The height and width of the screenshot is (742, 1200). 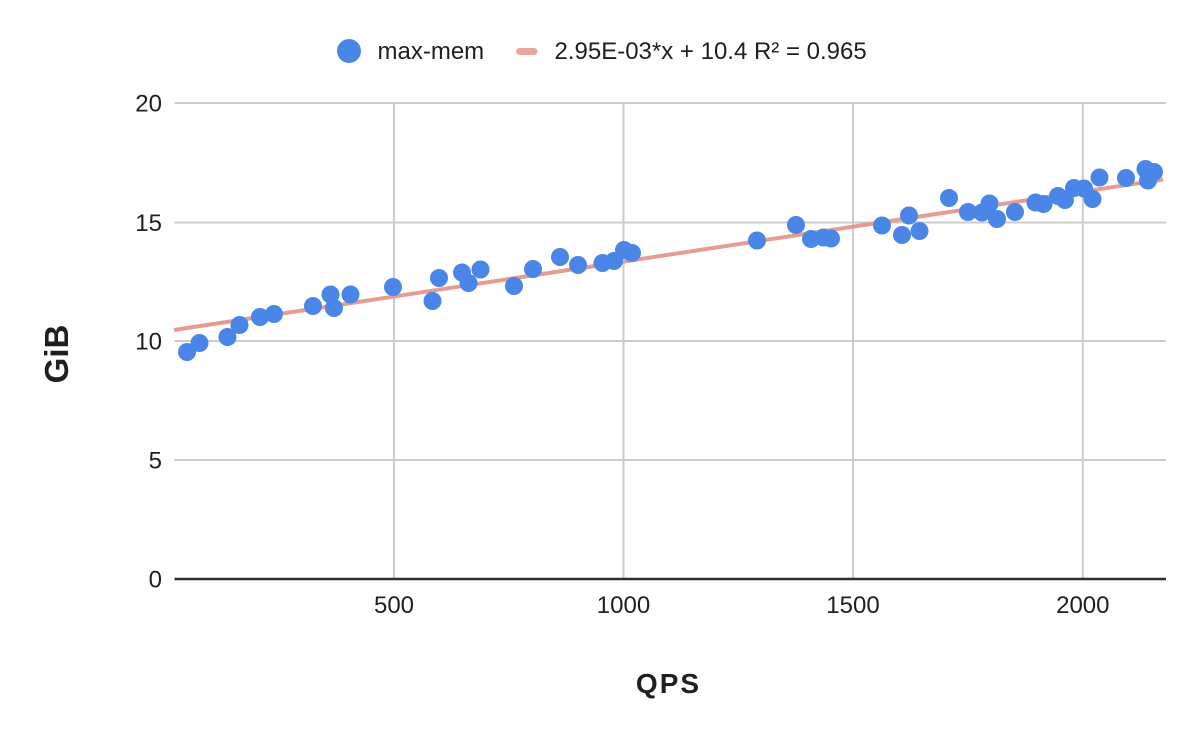 What do you see at coordinates (148, 104) in the screenshot?
I see `svg-text: 20` at bounding box center [148, 104].